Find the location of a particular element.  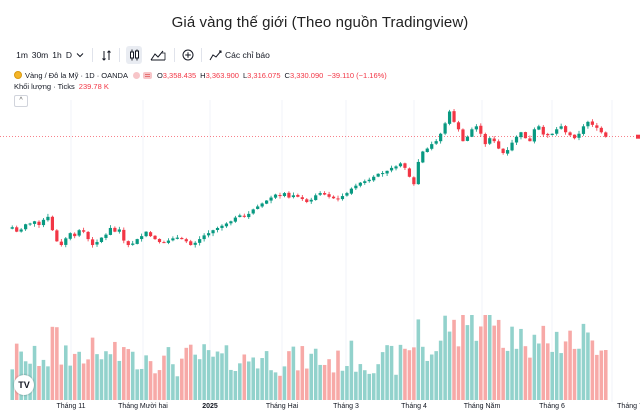

chart-toolbar: 1m 30m 1h D Các chỉ báo is located at coordinates (320, 55).